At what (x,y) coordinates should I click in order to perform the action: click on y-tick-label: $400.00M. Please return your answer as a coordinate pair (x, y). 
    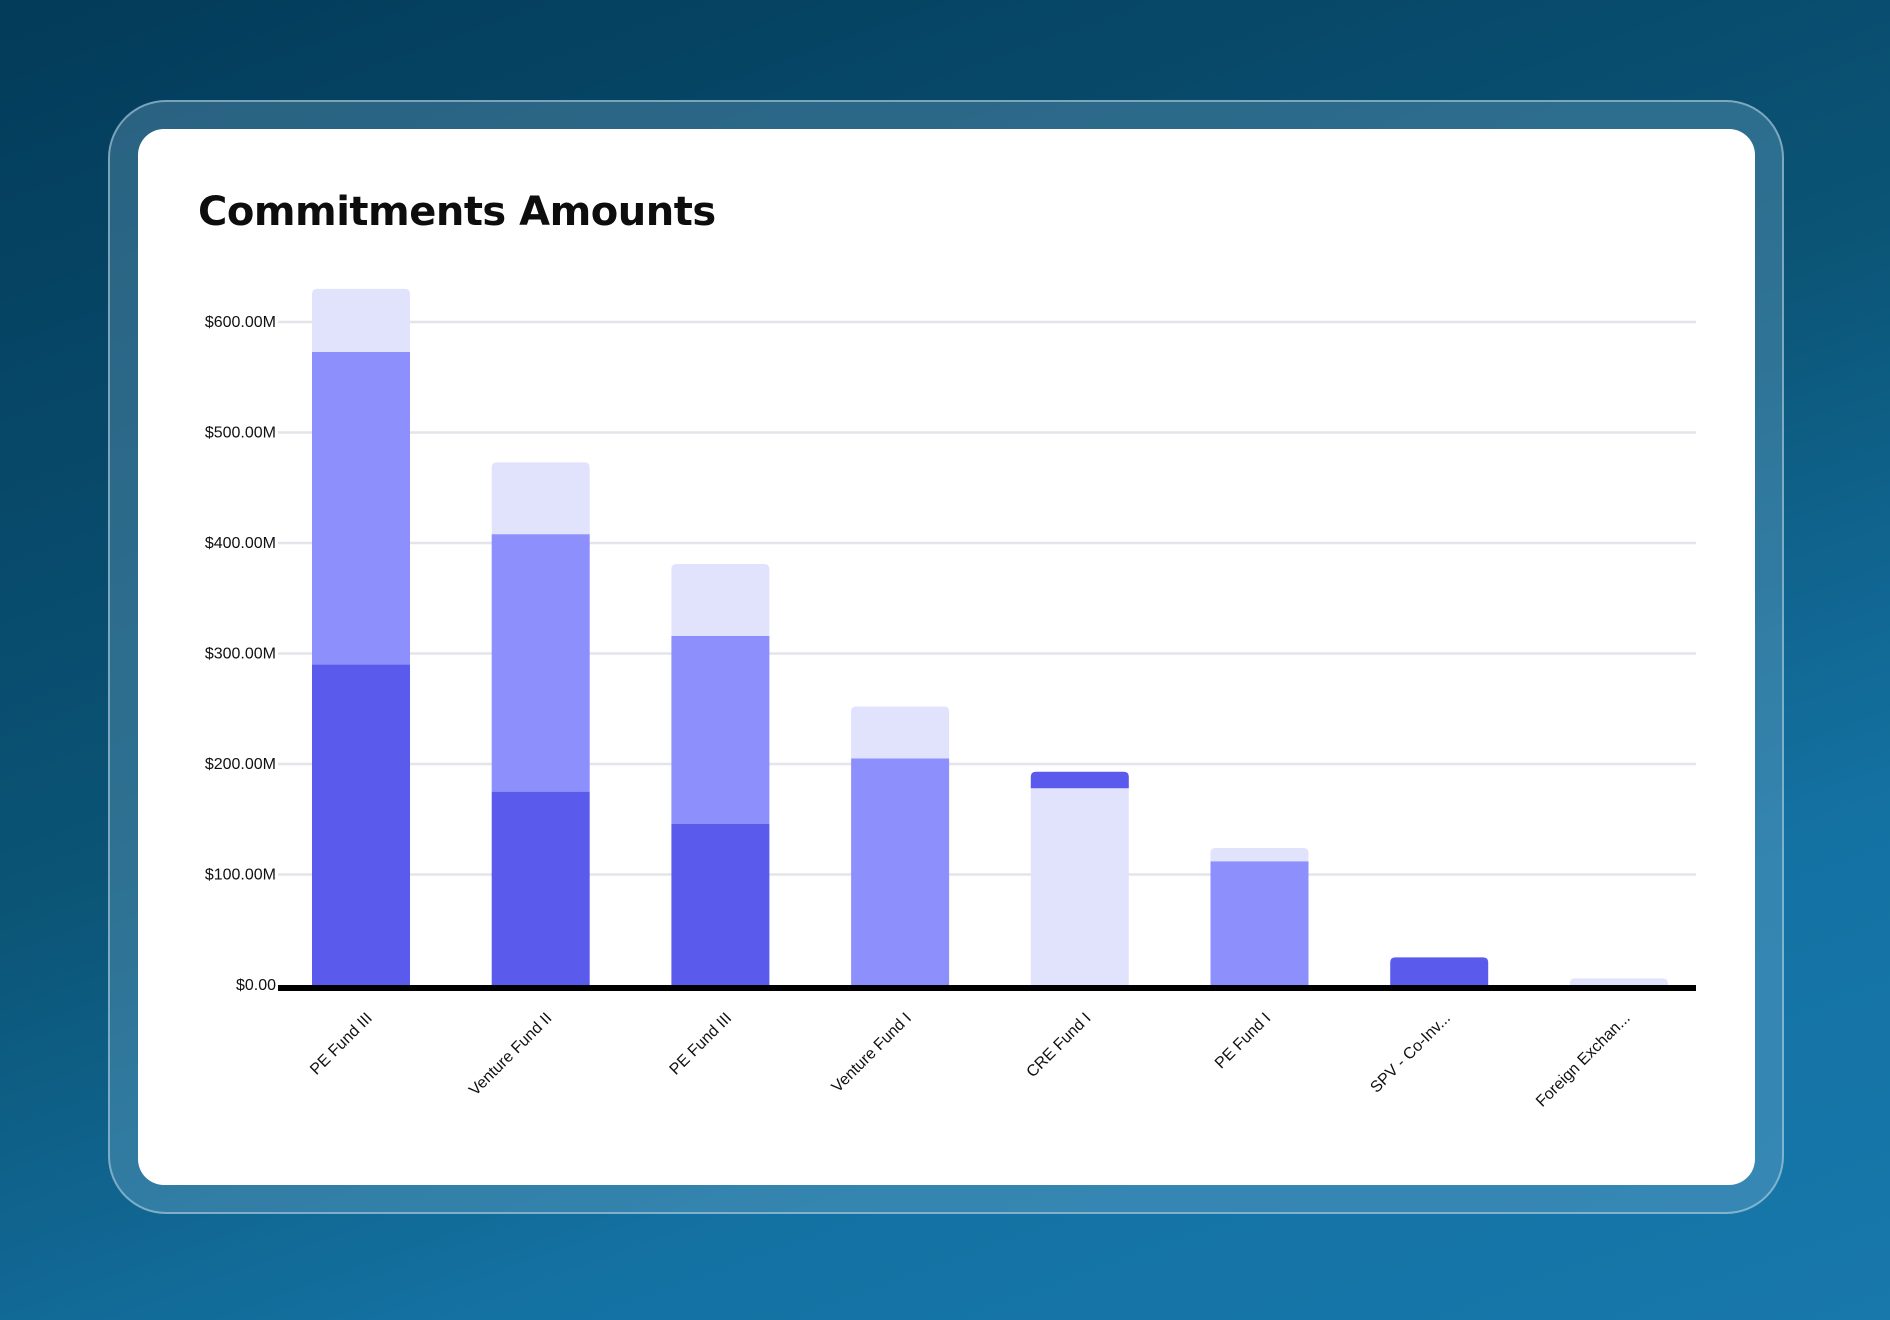
    Looking at the image, I should click on (240, 543).